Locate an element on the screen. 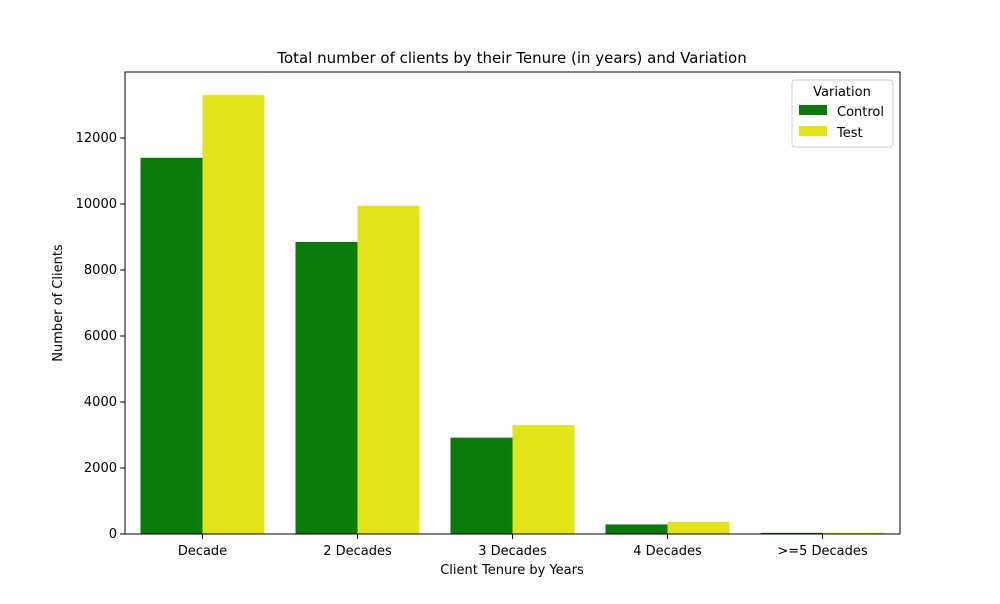 The image size is (1000, 604). bar-test-5-decades is located at coordinates (853, 533).